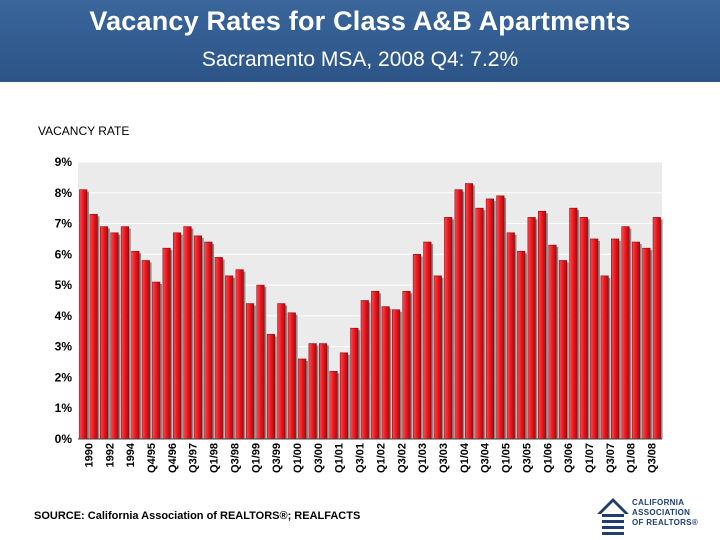 The height and width of the screenshot is (540, 720). Describe the element at coordinates (64, 316) in the screenshot. I see `y-tick-label: 4%` at that location.